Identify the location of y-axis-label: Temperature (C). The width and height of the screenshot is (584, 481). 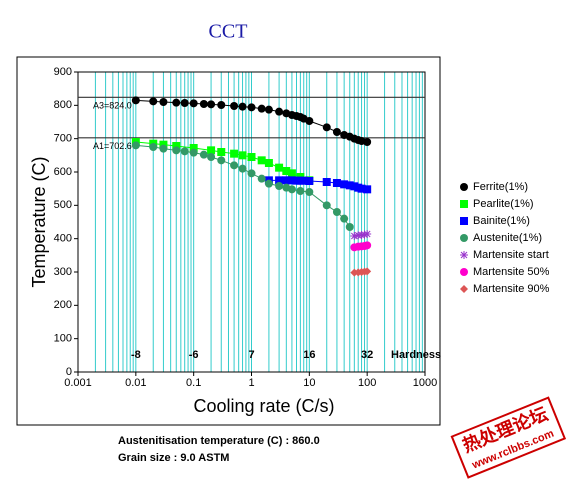
(39, 221).